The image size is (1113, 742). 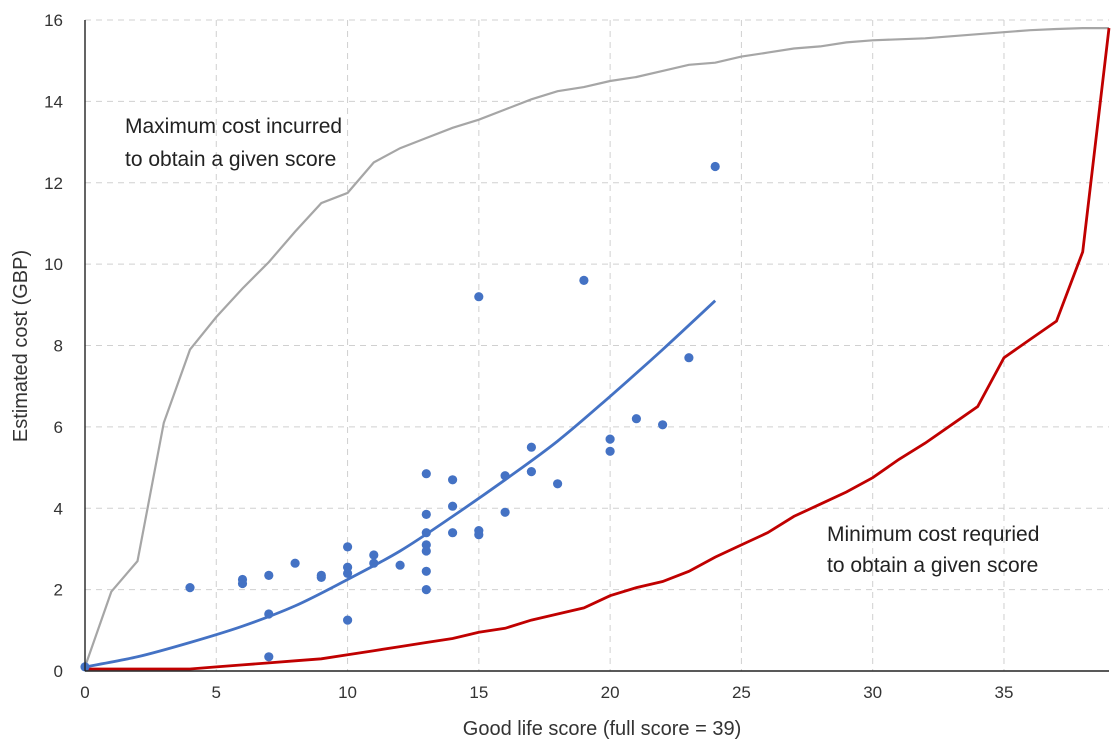 What do you see at coordinates (53, 101) in the screenshot?
I see `y-tick-label: 14` at bounding box center [53, 101].